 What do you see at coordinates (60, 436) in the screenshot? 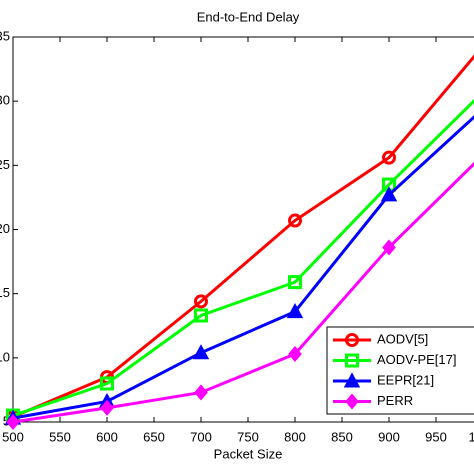
I see `x-tick-label: 550` at bounding box center [60, 436].